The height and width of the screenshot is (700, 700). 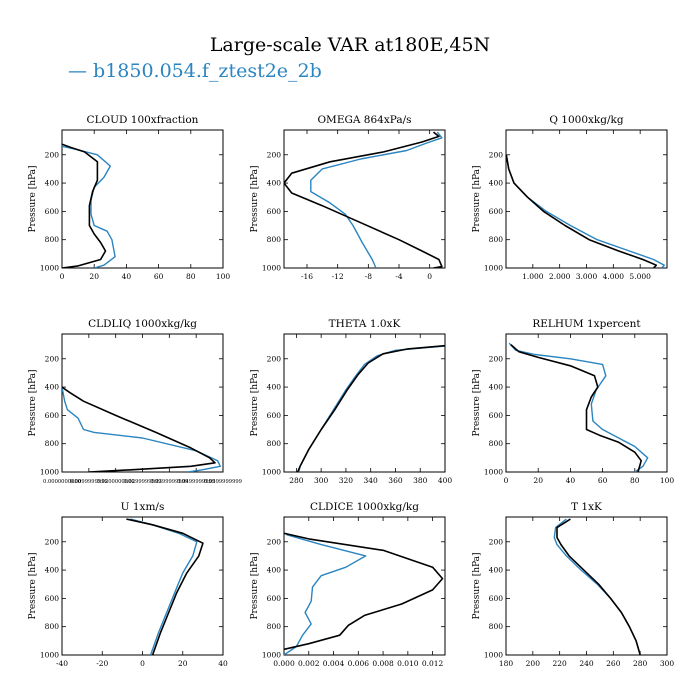 What do you see at coordinates (309, 663) in the screenshot?
I see `x-tick-label: 0.002` at bounding box center [309, 663].